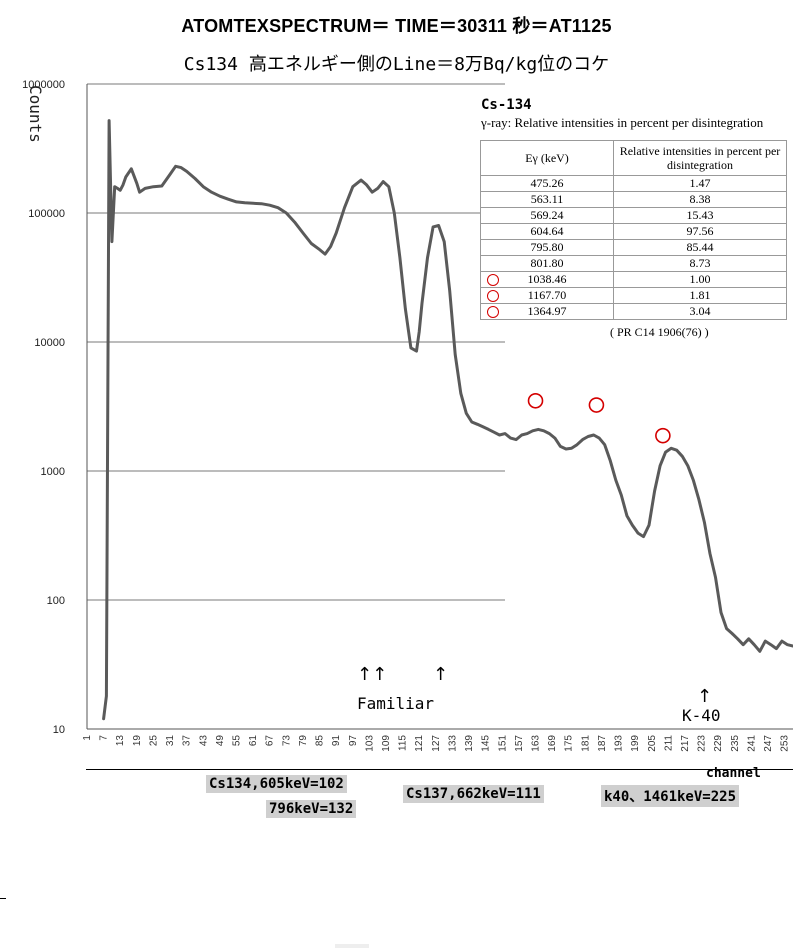  What do you see at coordinates (635, 743) in the screenshot?
I see `x-tick-label: 199` at bounding box center [635, 743].